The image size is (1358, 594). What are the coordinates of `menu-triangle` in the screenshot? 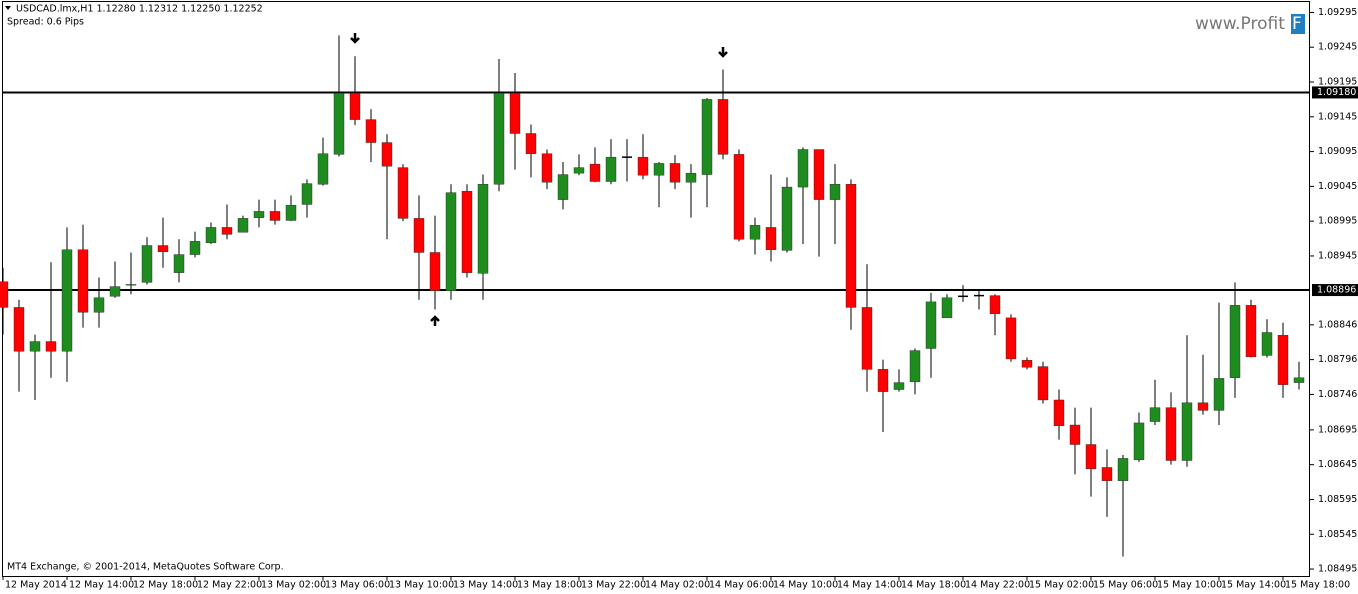 It's located at (8, 8).